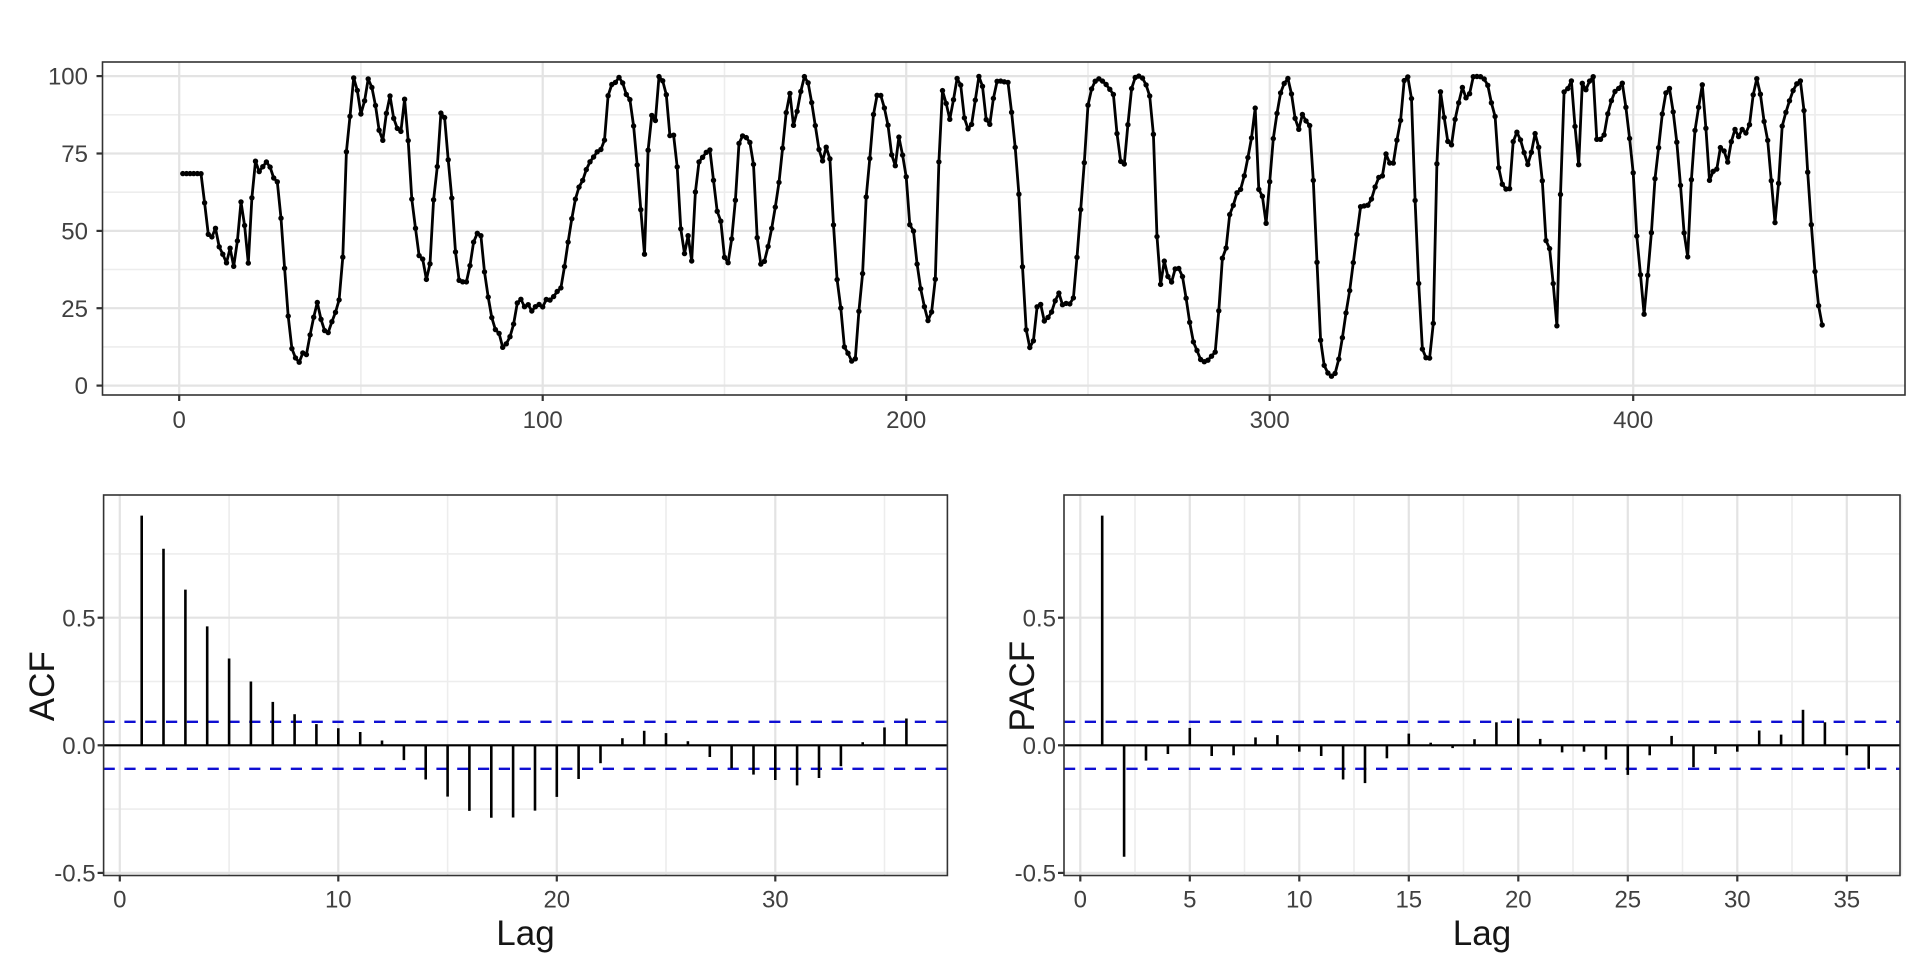 This screenshot has width=1920, height=965. Describe the element at coordinates (1633, 420) in the screenshot. I see `svg-text: 400` at that location.